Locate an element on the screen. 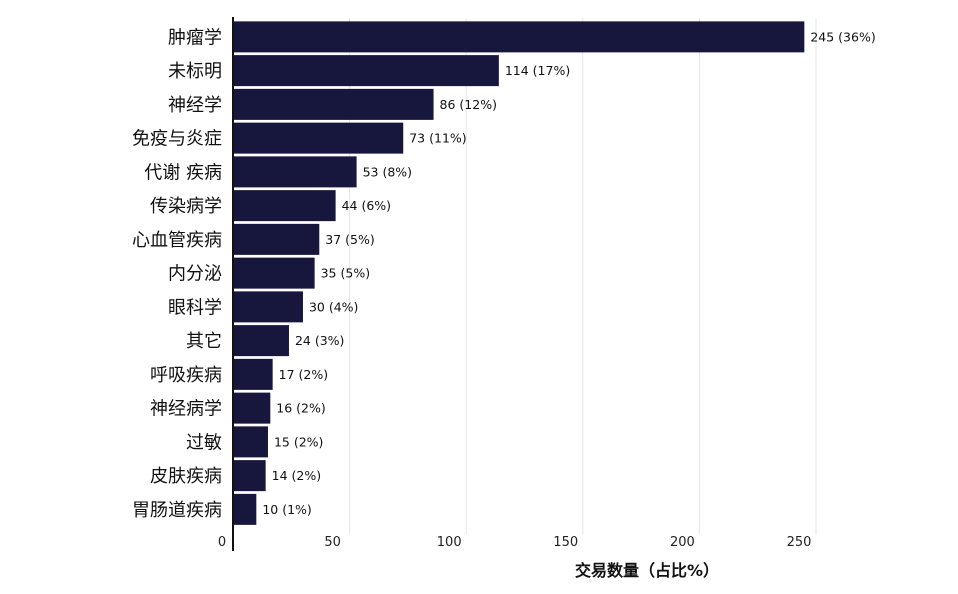 The height and width of the screenshot is (594, 958). category-label: 免疫与炎症 is located at coordinates (177, 139).